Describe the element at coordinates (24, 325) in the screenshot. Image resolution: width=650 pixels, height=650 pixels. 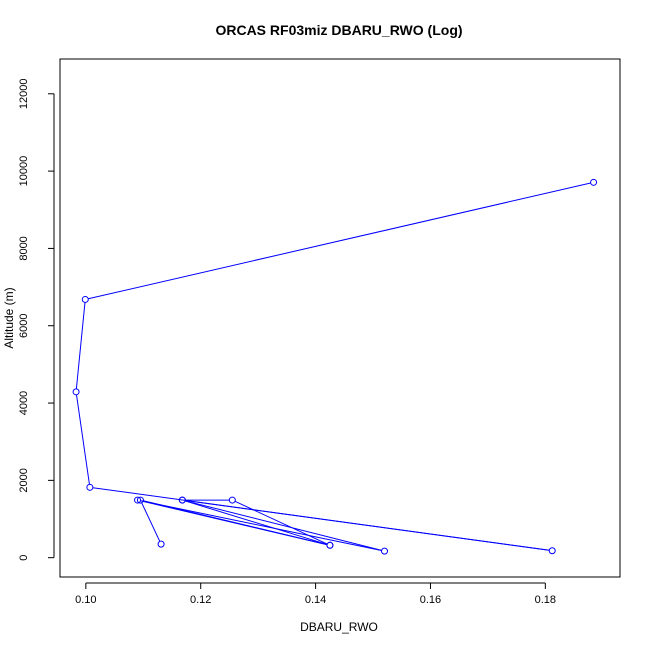
I see `y-tick-label: 6000` at that location.